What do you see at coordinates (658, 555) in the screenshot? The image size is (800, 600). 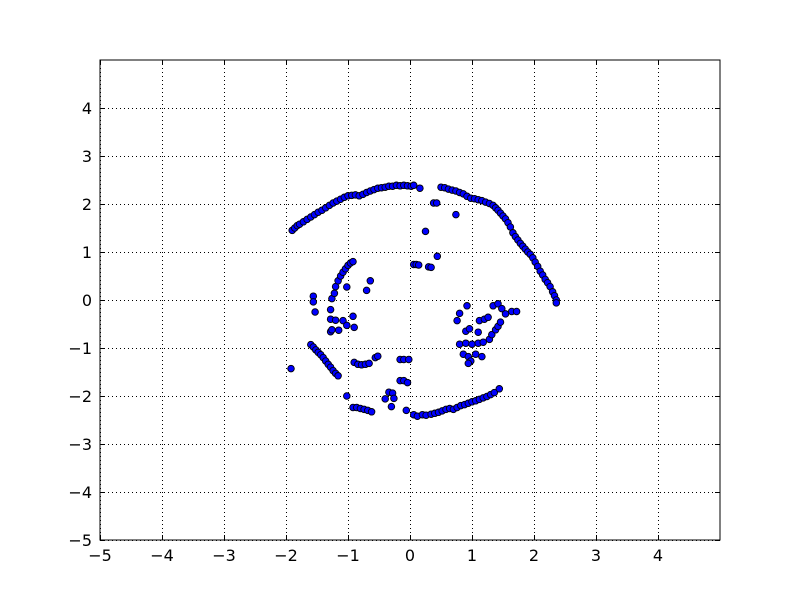 I see `x-tick-label: 4` at bounding box center [658, 555].